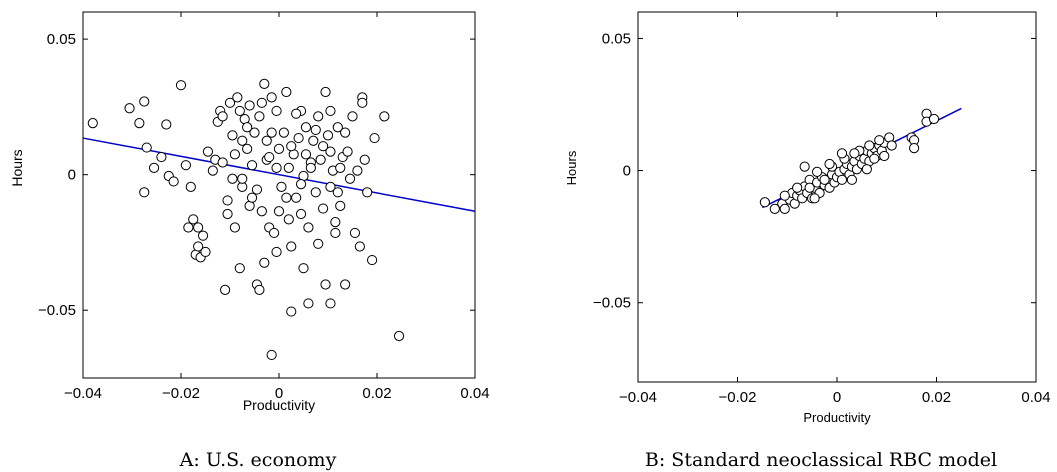 The image size is (1057, 472). What do you see at coordinates (612, 303) in the screenshot?
I see `chart-b-ytick-label: −0.05` at bounding box center [612, 303].